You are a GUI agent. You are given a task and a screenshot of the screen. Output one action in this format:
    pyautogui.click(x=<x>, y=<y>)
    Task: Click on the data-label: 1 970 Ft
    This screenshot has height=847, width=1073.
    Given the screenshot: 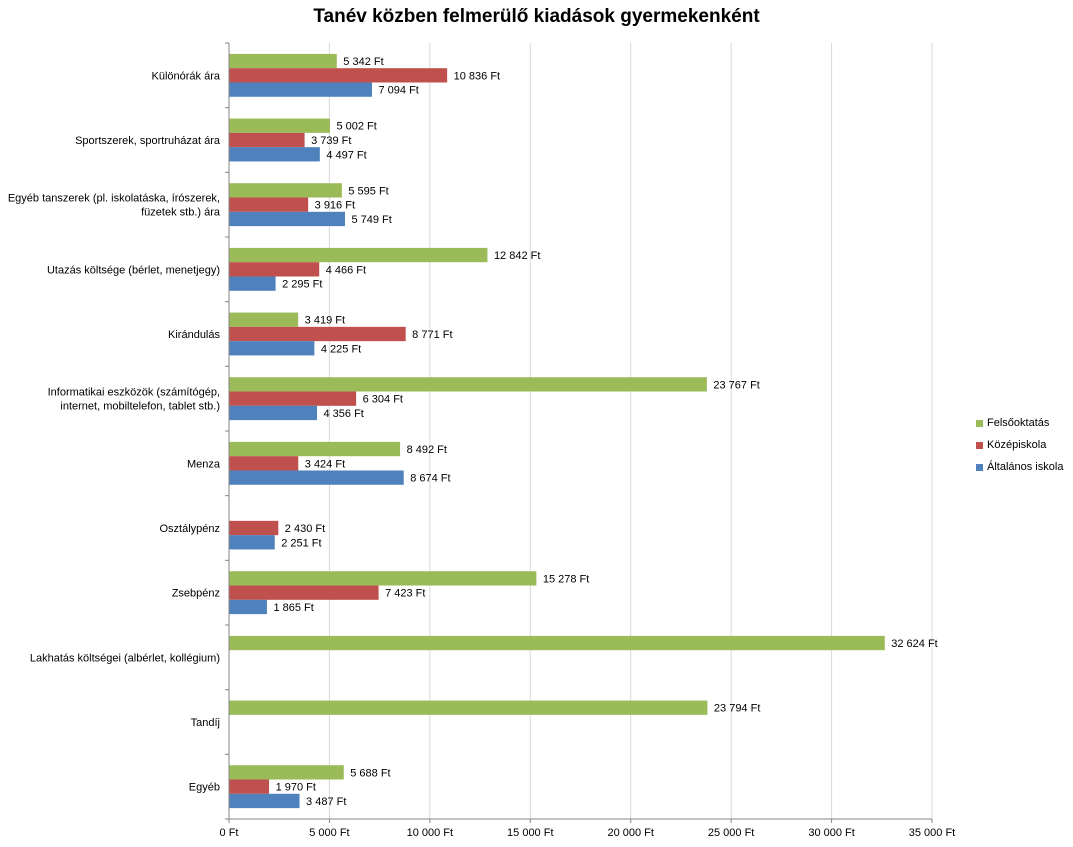 What is the action you would take?
    pyautogui.click(x=296, y=788)
    